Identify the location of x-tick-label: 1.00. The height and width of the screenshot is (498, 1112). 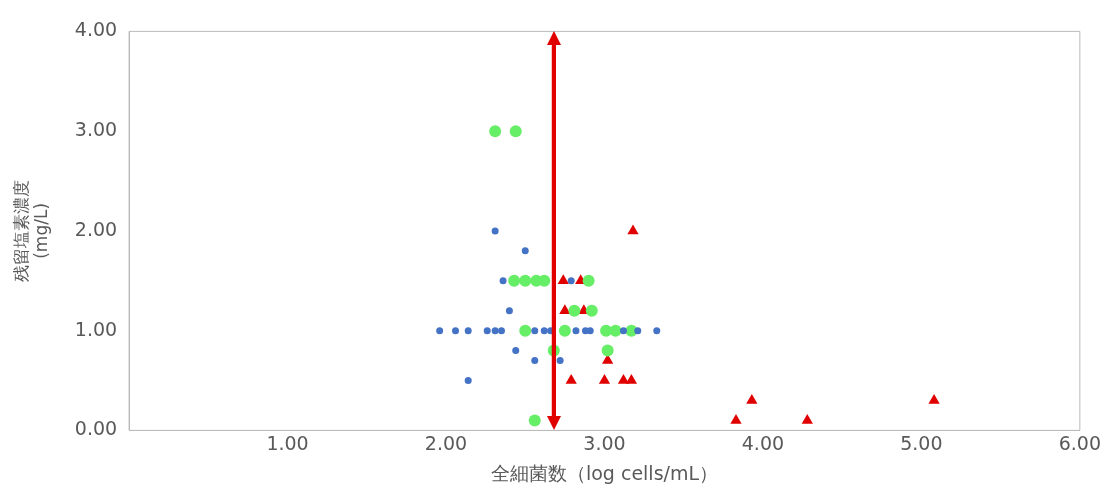
(287, 442).